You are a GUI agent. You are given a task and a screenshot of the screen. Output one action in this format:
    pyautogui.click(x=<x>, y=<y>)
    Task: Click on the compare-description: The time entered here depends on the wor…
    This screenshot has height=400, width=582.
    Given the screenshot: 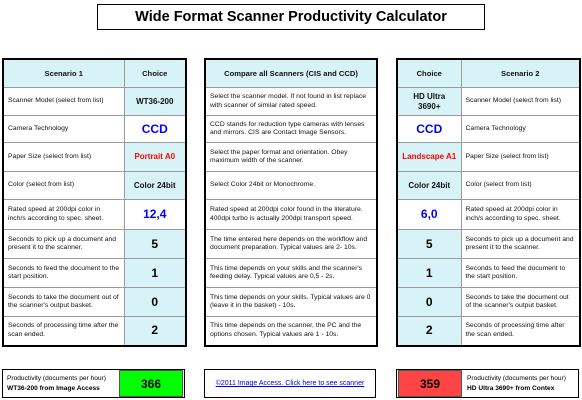 What is the action you would take?
    pyautogui.click(x=291, y=244)
    